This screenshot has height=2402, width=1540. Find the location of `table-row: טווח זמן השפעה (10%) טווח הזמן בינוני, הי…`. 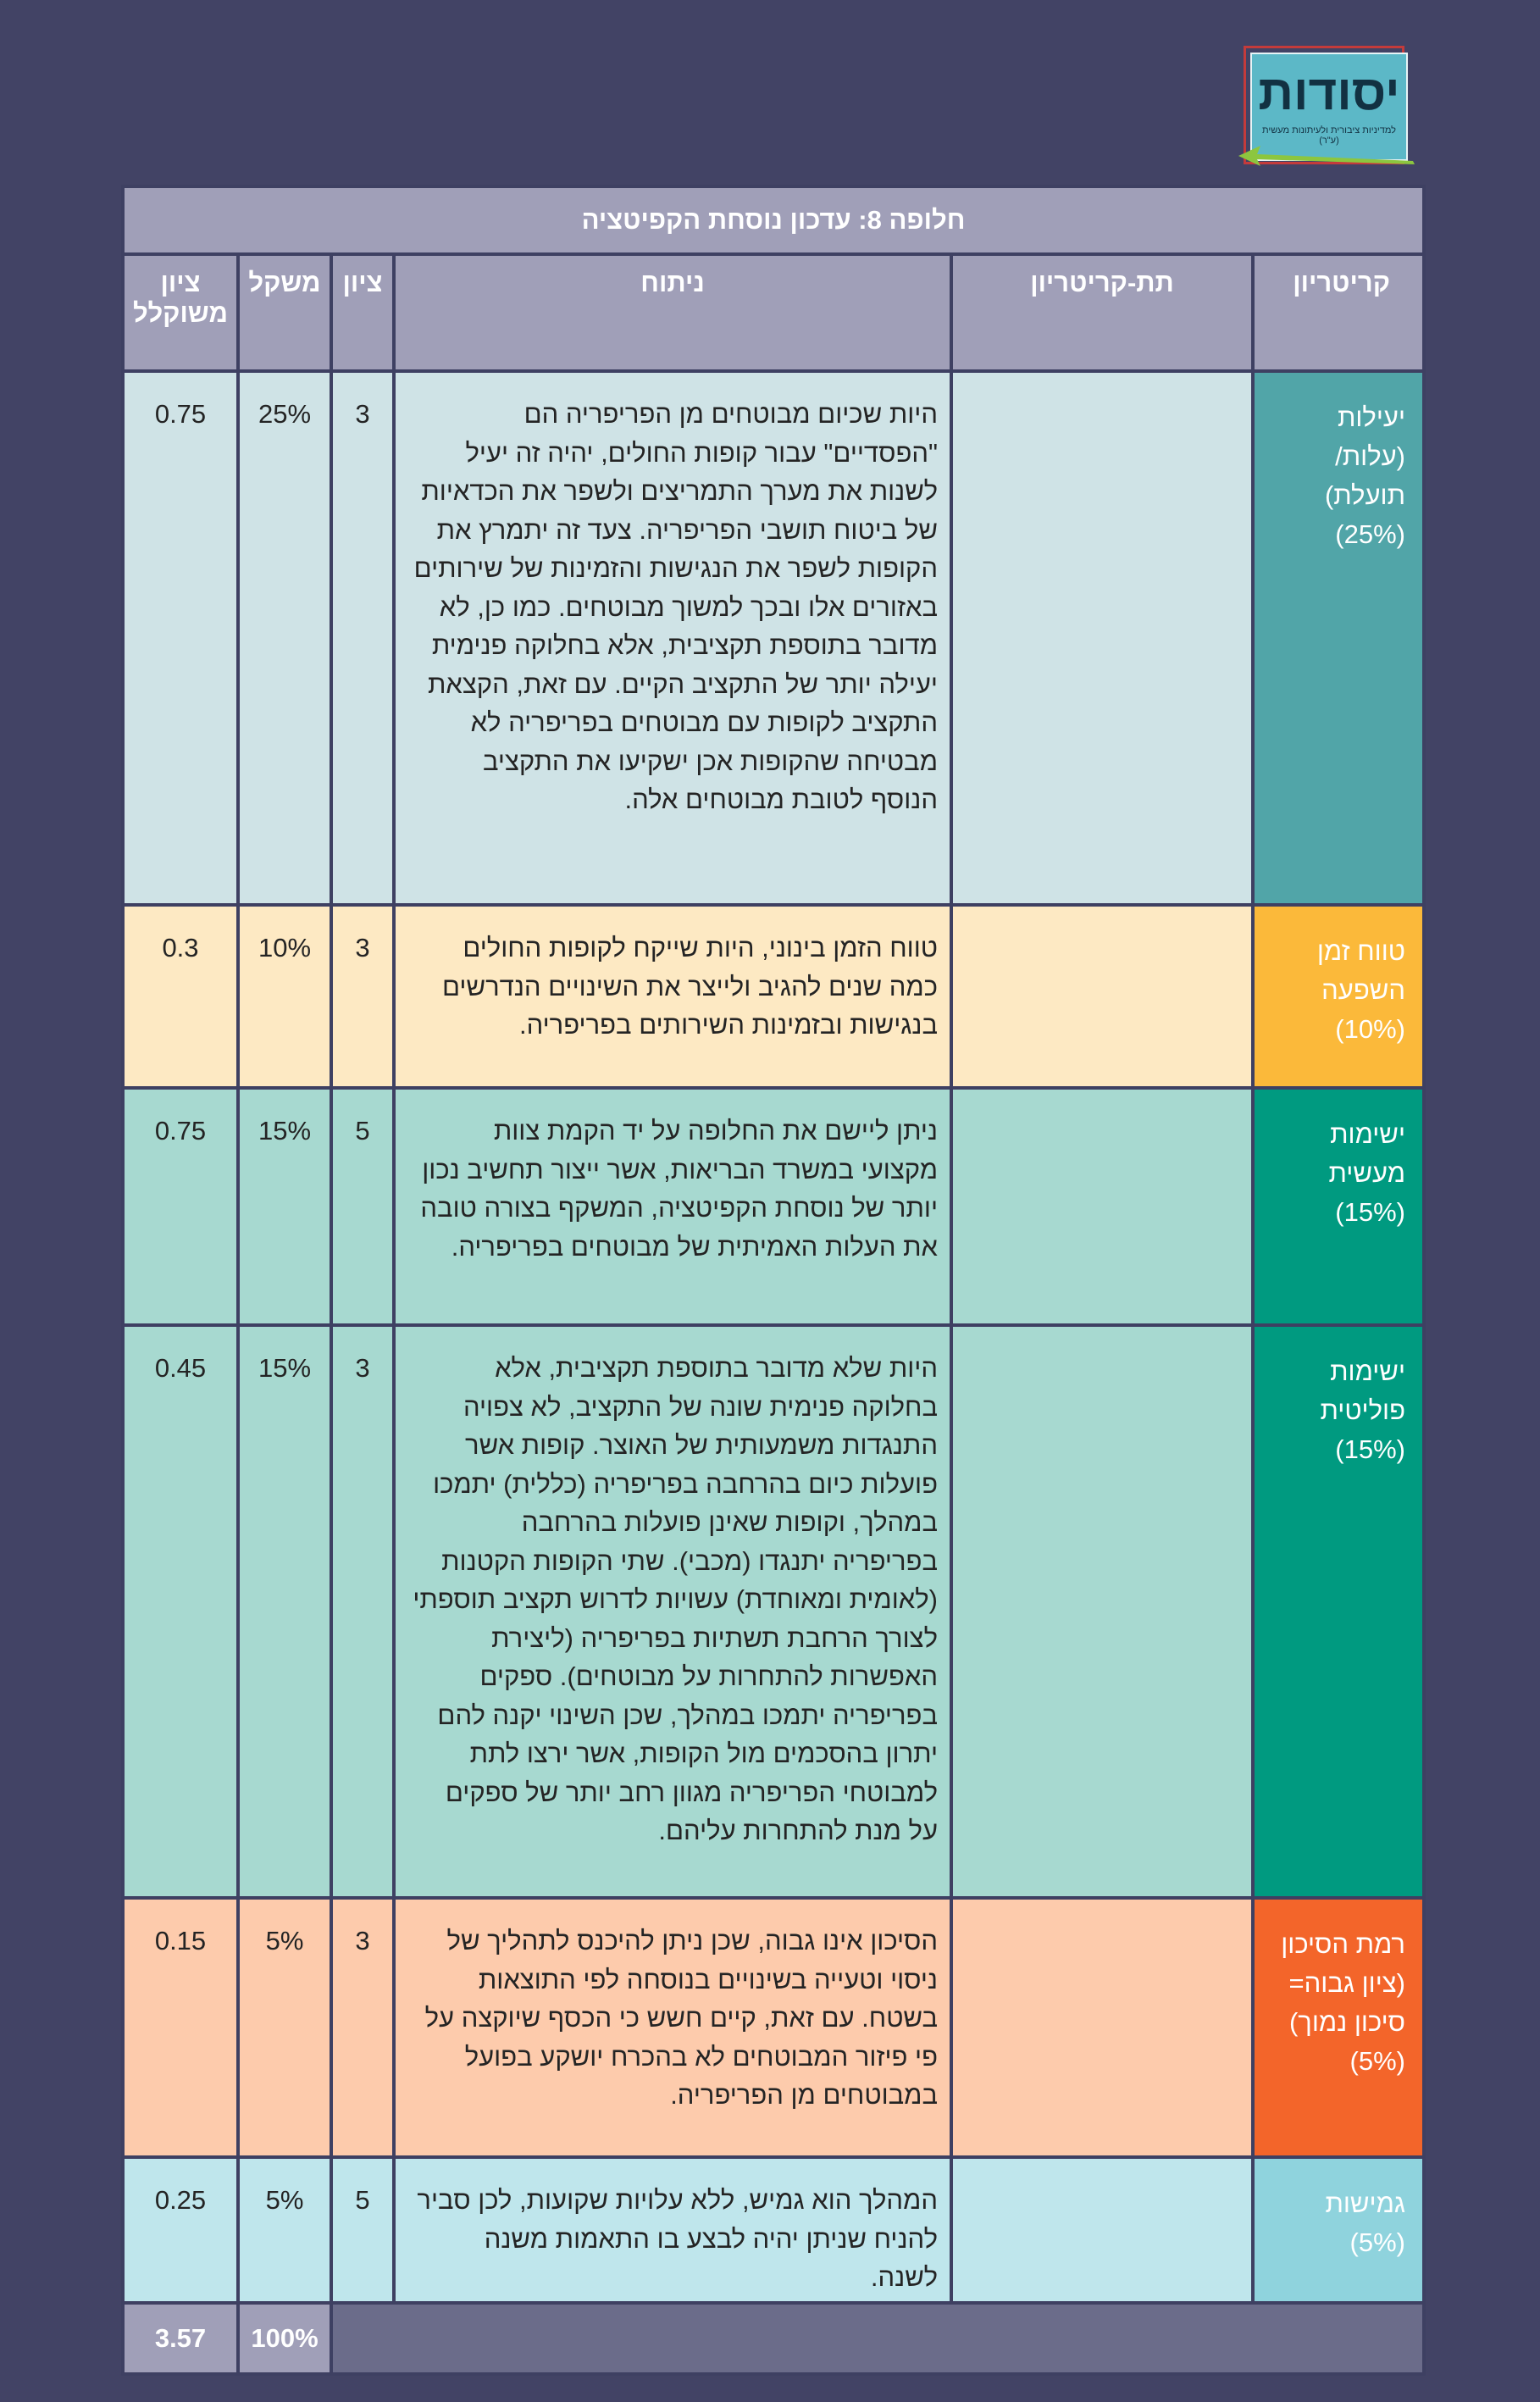

table-row: טווח זמן השפעה (10%) טווח הזמן בינוני, הי… is located at coordinates (773, 996).